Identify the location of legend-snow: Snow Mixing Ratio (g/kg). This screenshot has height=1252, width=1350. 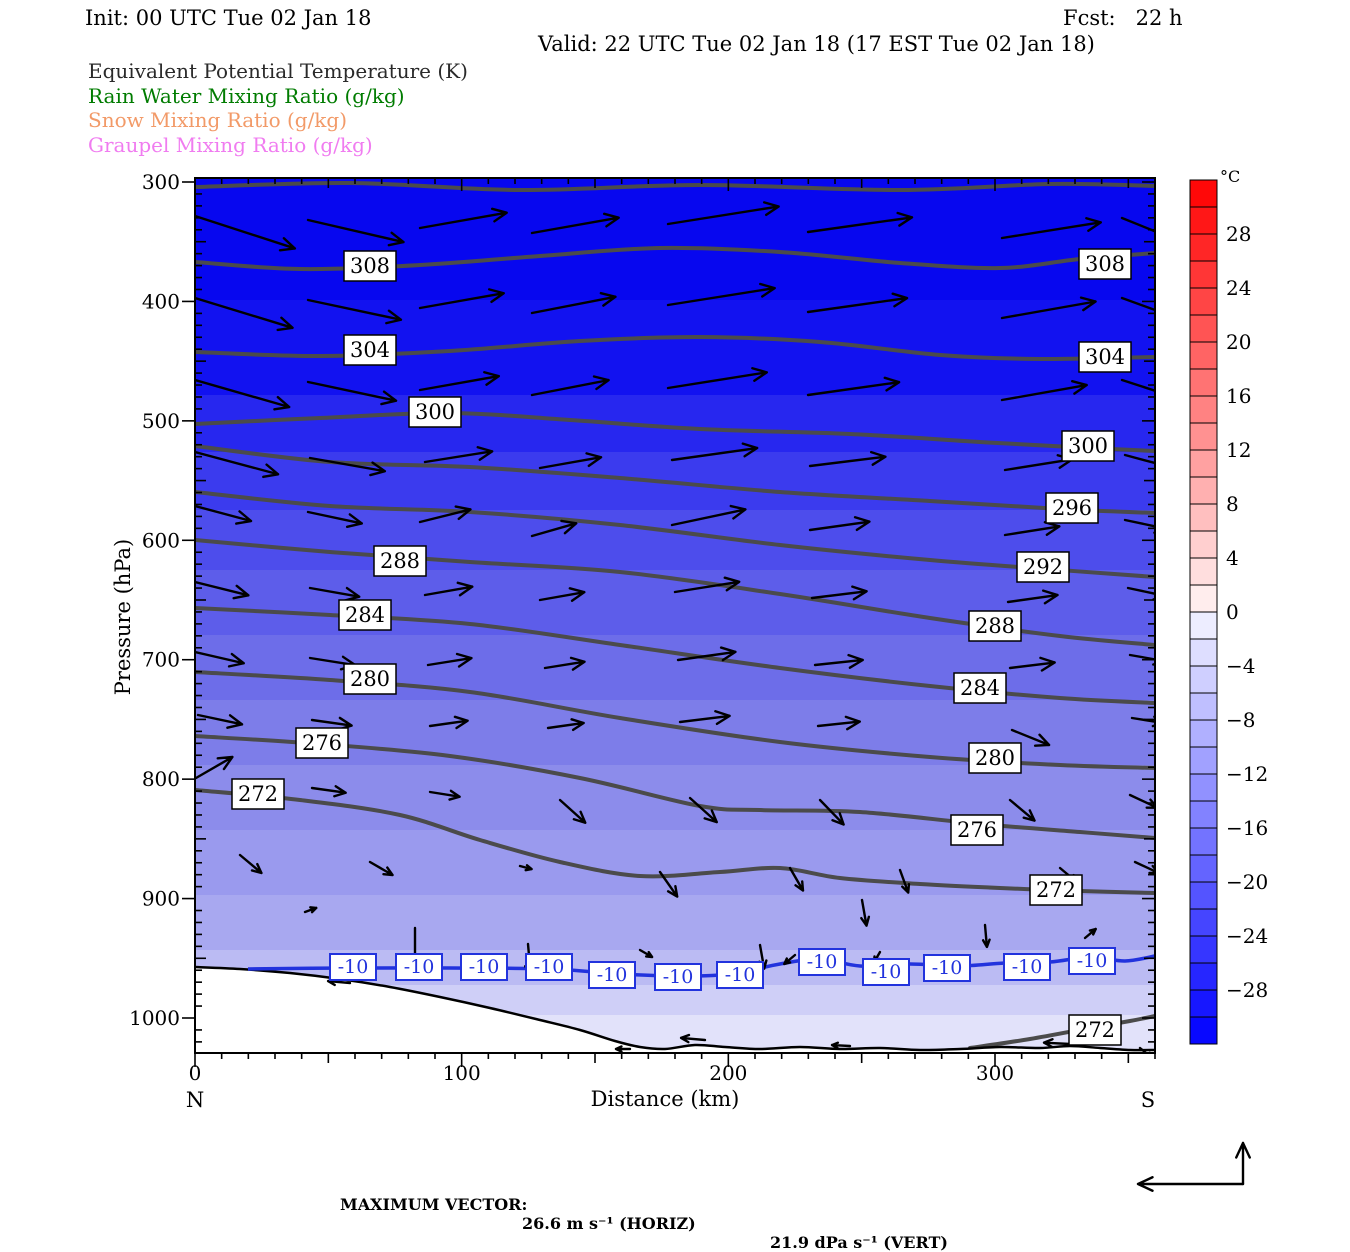
(218, 120).